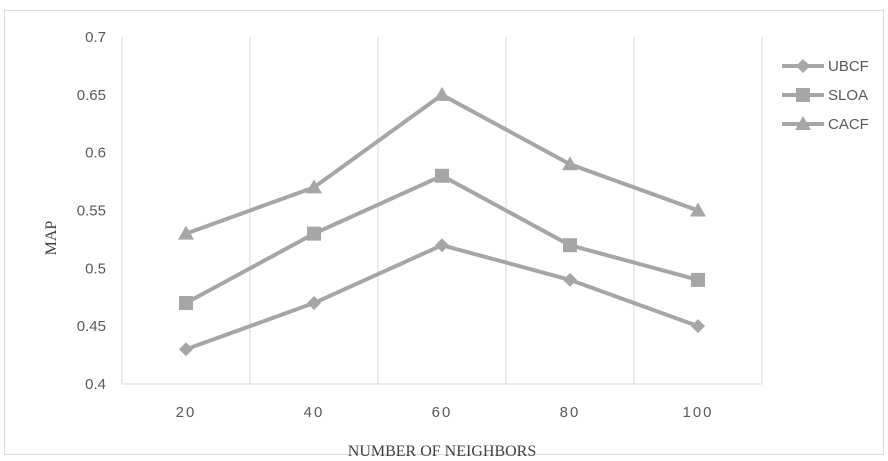 The image size is (888, 461). I want to click on legend-label-cacf: CACF, so click(848, 124).